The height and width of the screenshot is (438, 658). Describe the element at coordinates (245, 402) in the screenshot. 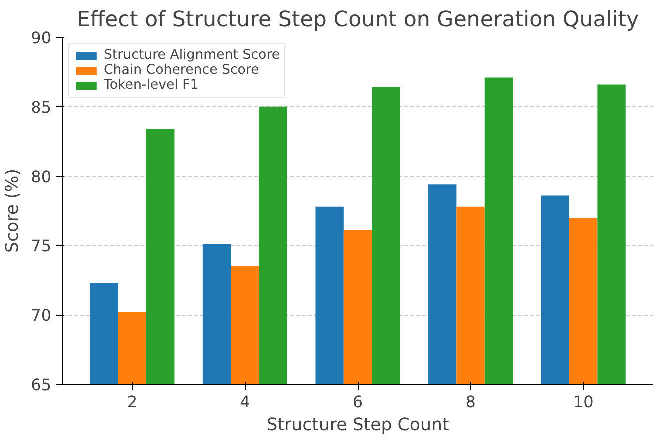

I see `x-tick-label: 4` at that location.